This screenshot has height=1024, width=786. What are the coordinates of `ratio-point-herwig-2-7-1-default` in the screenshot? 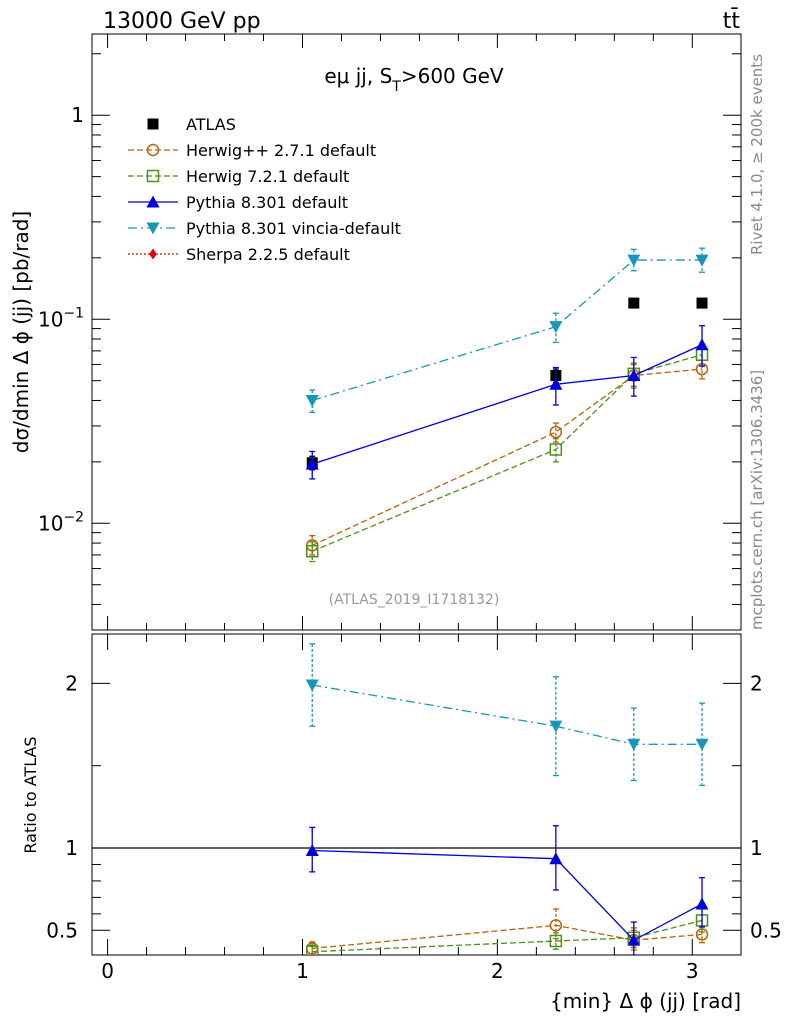 It's located at (556, 925).